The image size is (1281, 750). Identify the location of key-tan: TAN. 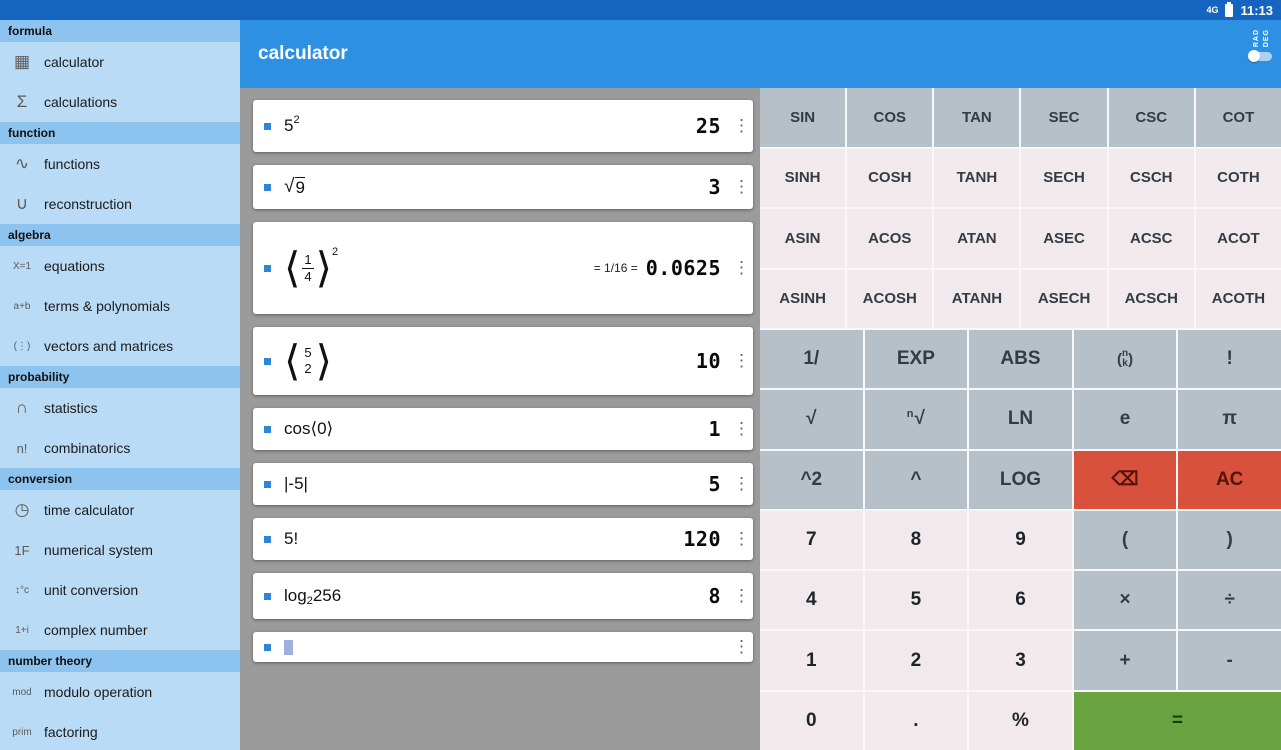
(977, 117).